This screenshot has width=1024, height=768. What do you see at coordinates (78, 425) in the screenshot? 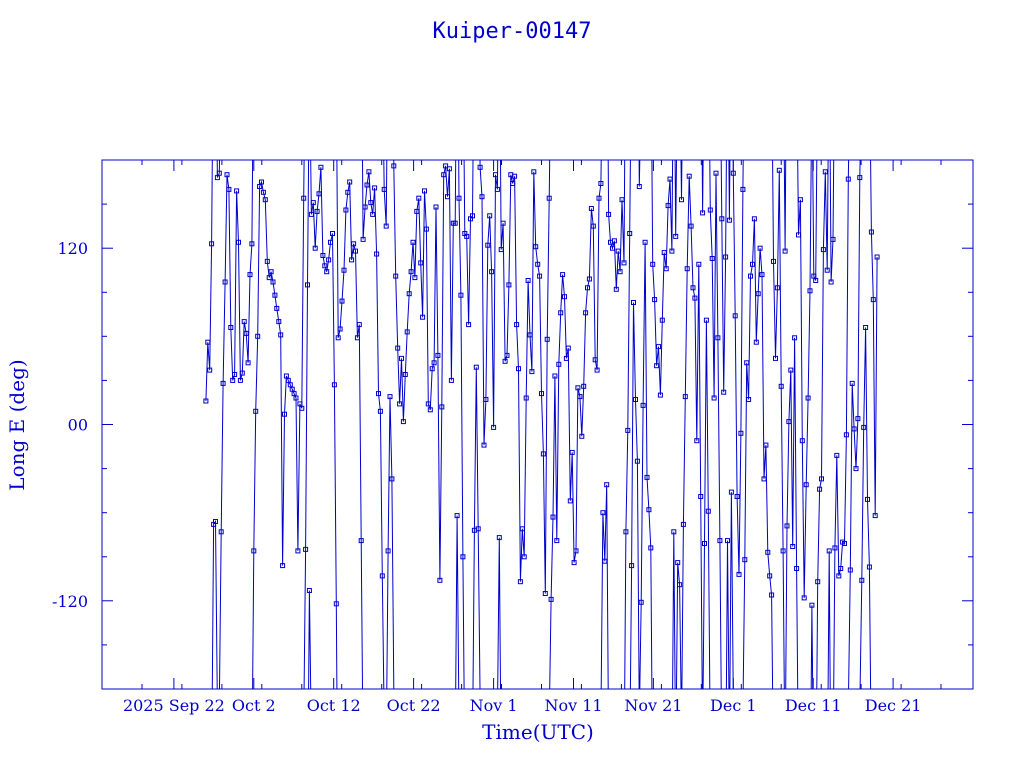
I see `y-tick-label: 00` at bounding box center [78, 425].